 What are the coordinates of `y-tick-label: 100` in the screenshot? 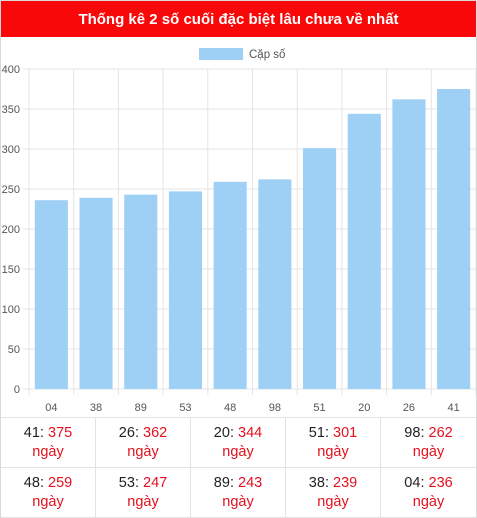 It's located at (11, 310).